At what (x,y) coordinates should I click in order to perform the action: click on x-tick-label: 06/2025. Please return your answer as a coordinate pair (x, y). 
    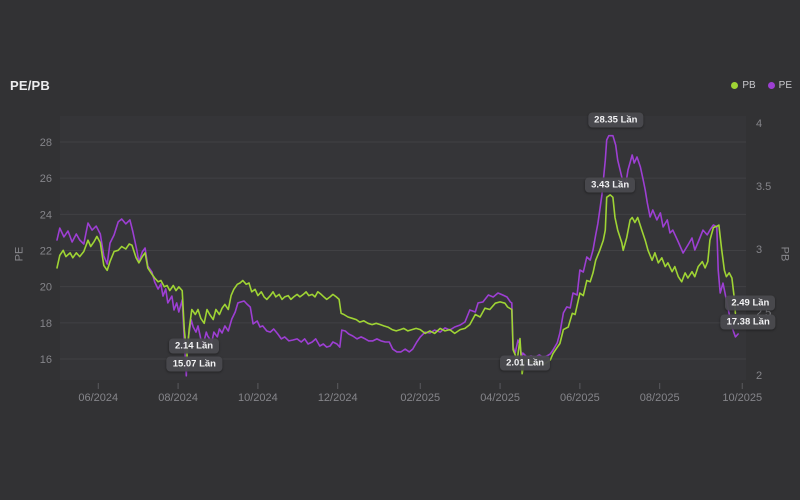
    Looking at the image, I should click on (580, 398).